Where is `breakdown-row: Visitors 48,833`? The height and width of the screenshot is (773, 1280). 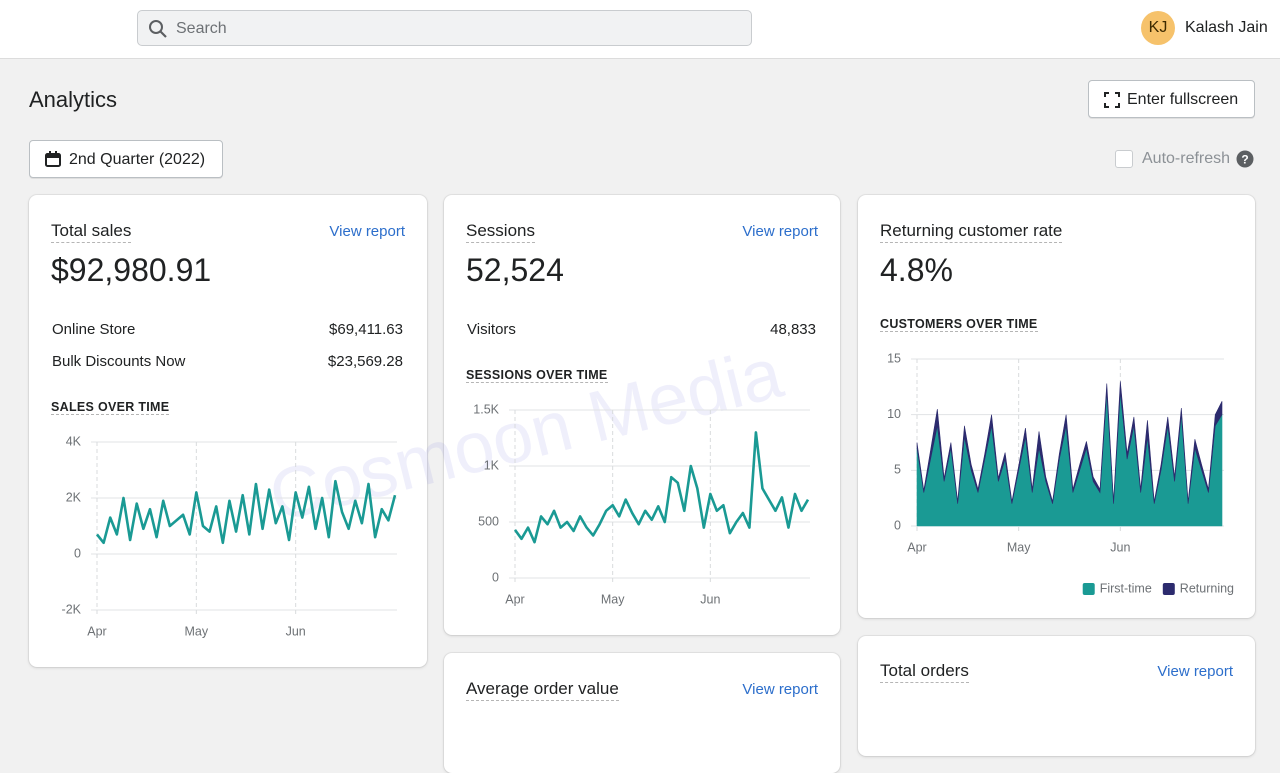
breakdown-row: Visitors 48,833 is located at coordinates (641, 329).